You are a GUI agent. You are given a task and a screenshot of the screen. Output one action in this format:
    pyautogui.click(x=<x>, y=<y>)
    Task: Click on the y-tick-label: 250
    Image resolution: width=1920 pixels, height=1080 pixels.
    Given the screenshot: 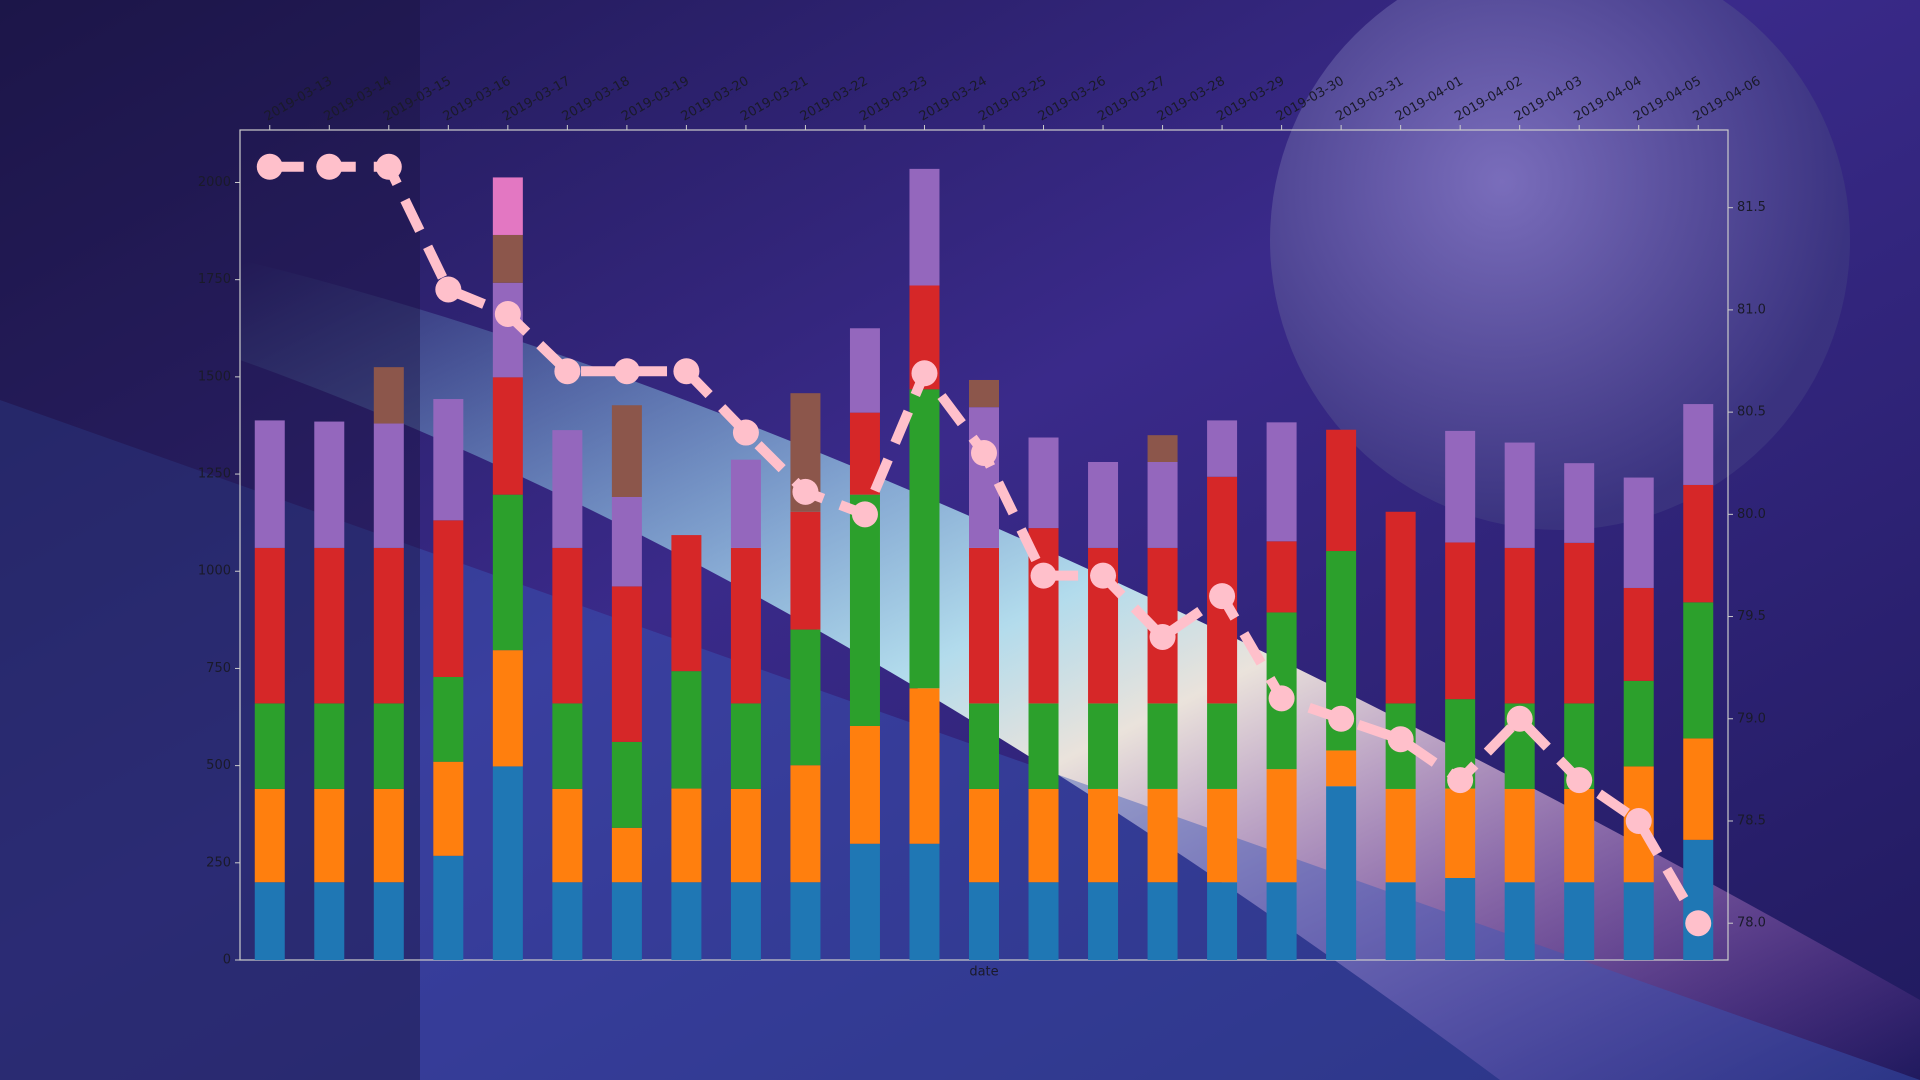 What is the action you would take?
    pyautogui.click(x=218, y=862)
    